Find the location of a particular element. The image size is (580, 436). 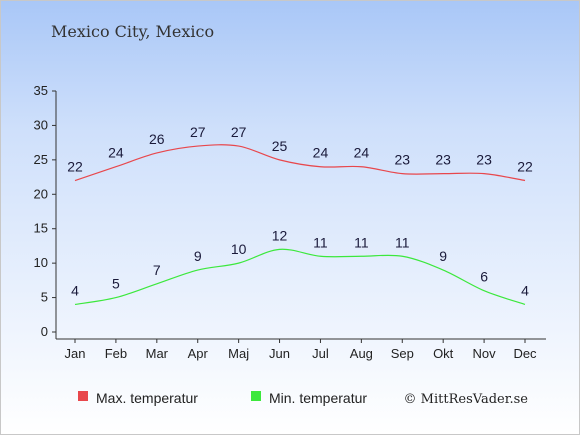

legend-label-min: Min. temperatur is located at coordinates (318, 398).